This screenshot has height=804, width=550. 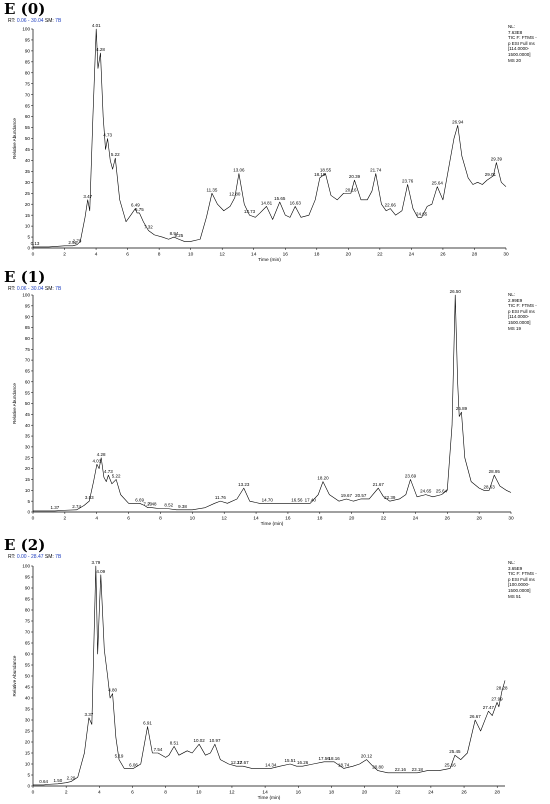 What do you see at coordinates (28, 501) in the screenshot?
I see `y-tick-label: 5` at bounding box center [28, 501].